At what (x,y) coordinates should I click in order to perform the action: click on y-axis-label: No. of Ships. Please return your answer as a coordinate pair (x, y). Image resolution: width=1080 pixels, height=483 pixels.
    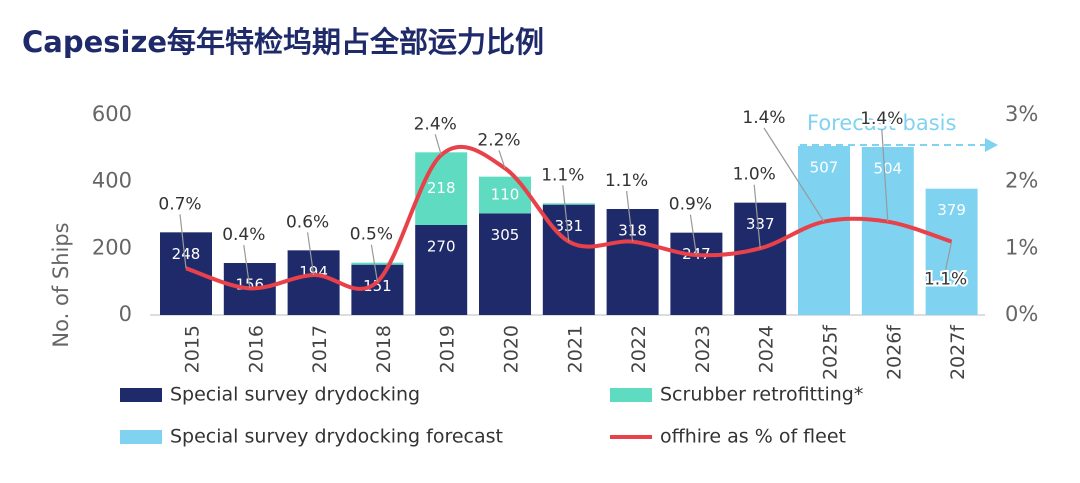
    Looking at the image, I should click on (61, 284).